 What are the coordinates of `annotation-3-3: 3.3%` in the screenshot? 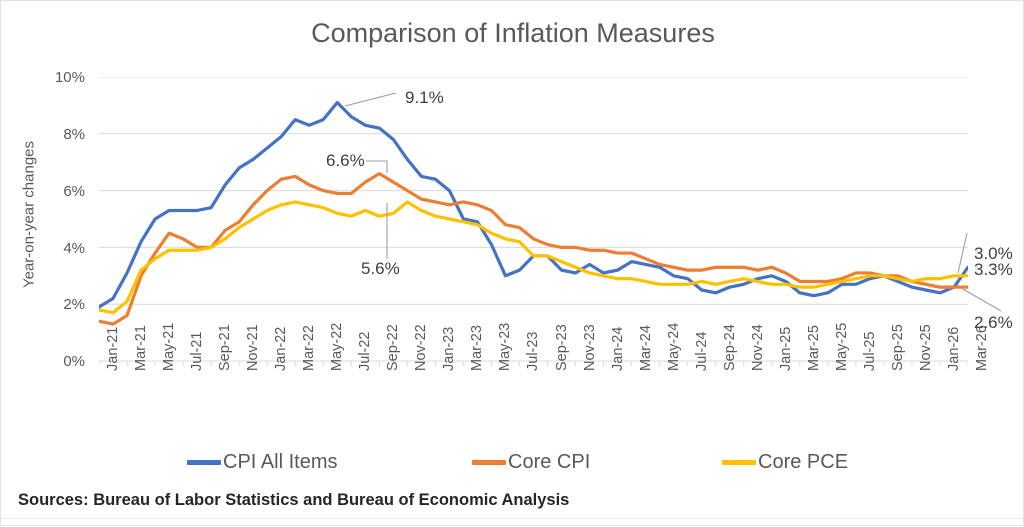 It's located at (993, 269).